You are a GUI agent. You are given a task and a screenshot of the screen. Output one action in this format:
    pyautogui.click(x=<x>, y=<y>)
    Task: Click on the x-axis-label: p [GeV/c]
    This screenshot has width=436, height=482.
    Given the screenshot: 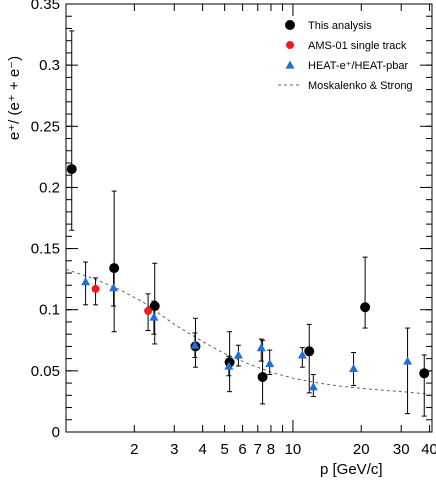 What is the action you would take?
    pyautogui.click(x=351, y=469)
    